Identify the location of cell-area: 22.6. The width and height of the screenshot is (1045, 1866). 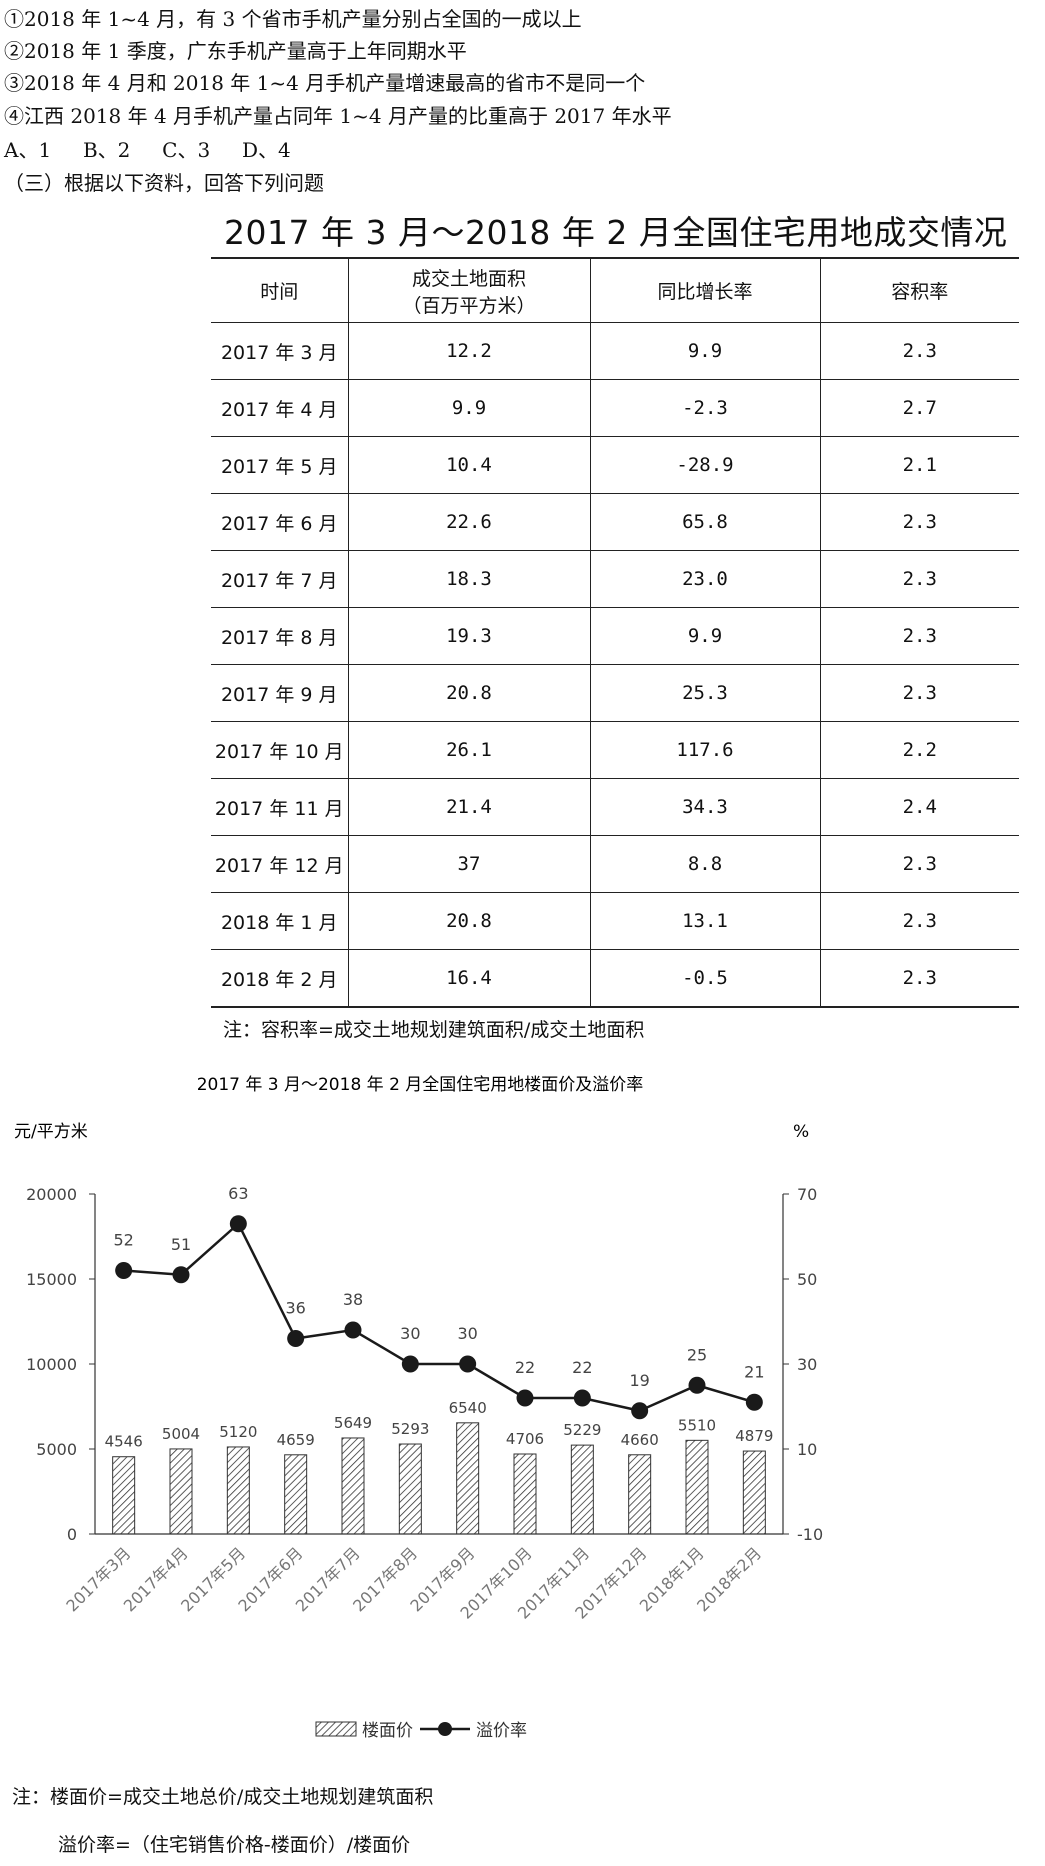
(468, 522).